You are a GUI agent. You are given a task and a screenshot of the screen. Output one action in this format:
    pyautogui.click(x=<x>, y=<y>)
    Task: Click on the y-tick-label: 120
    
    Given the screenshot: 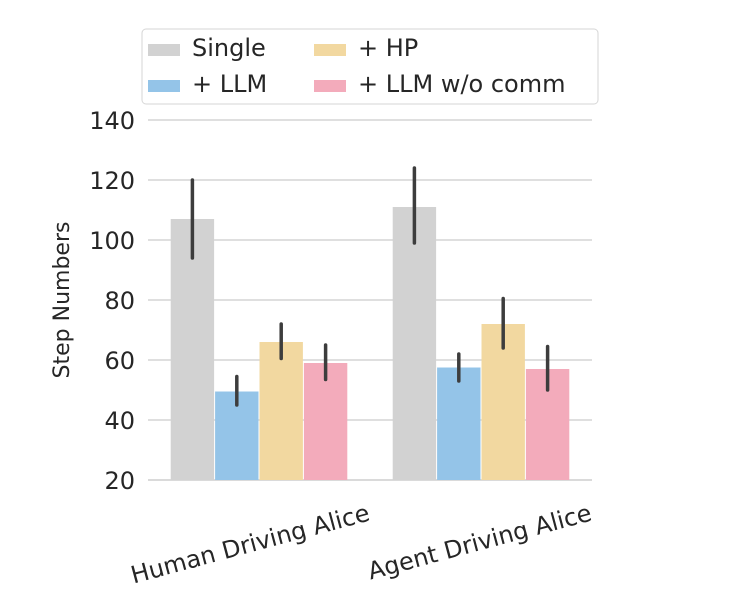 What is the action you would take?
    pyautogui.click(x=112, y=181)
    